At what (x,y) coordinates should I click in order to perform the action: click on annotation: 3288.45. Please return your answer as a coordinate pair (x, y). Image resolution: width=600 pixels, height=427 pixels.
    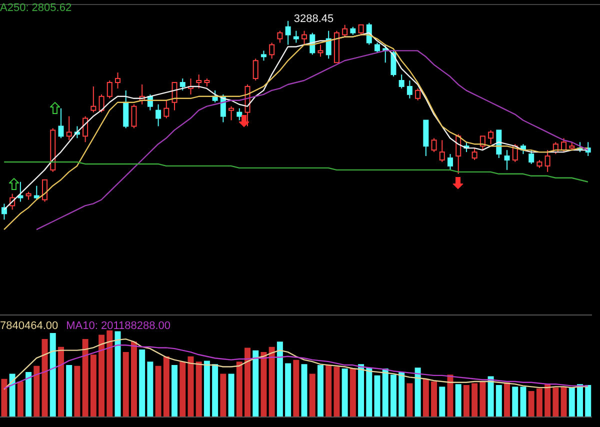
    Looking at the image, I should click on (314, 18).